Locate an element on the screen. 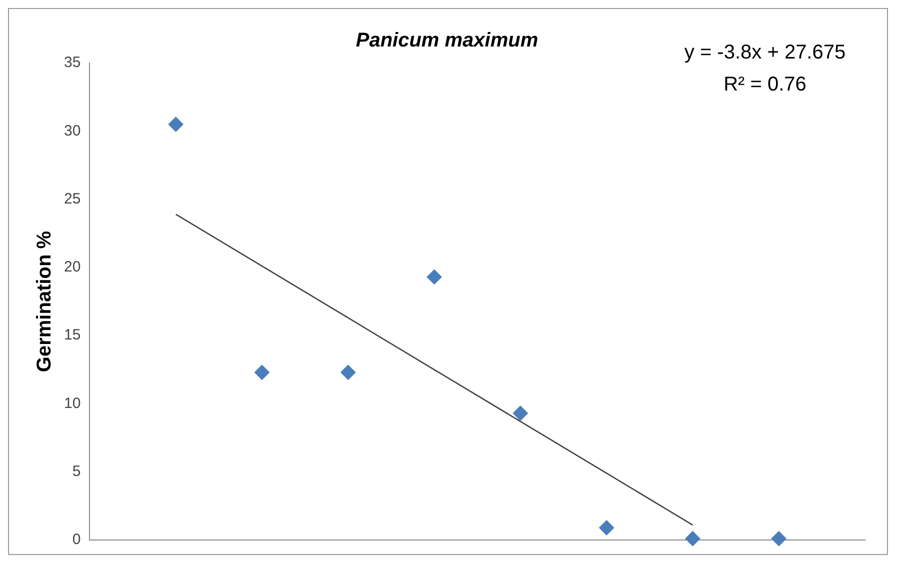  y-tick-label: 25 is located at coordinates (72, 199).